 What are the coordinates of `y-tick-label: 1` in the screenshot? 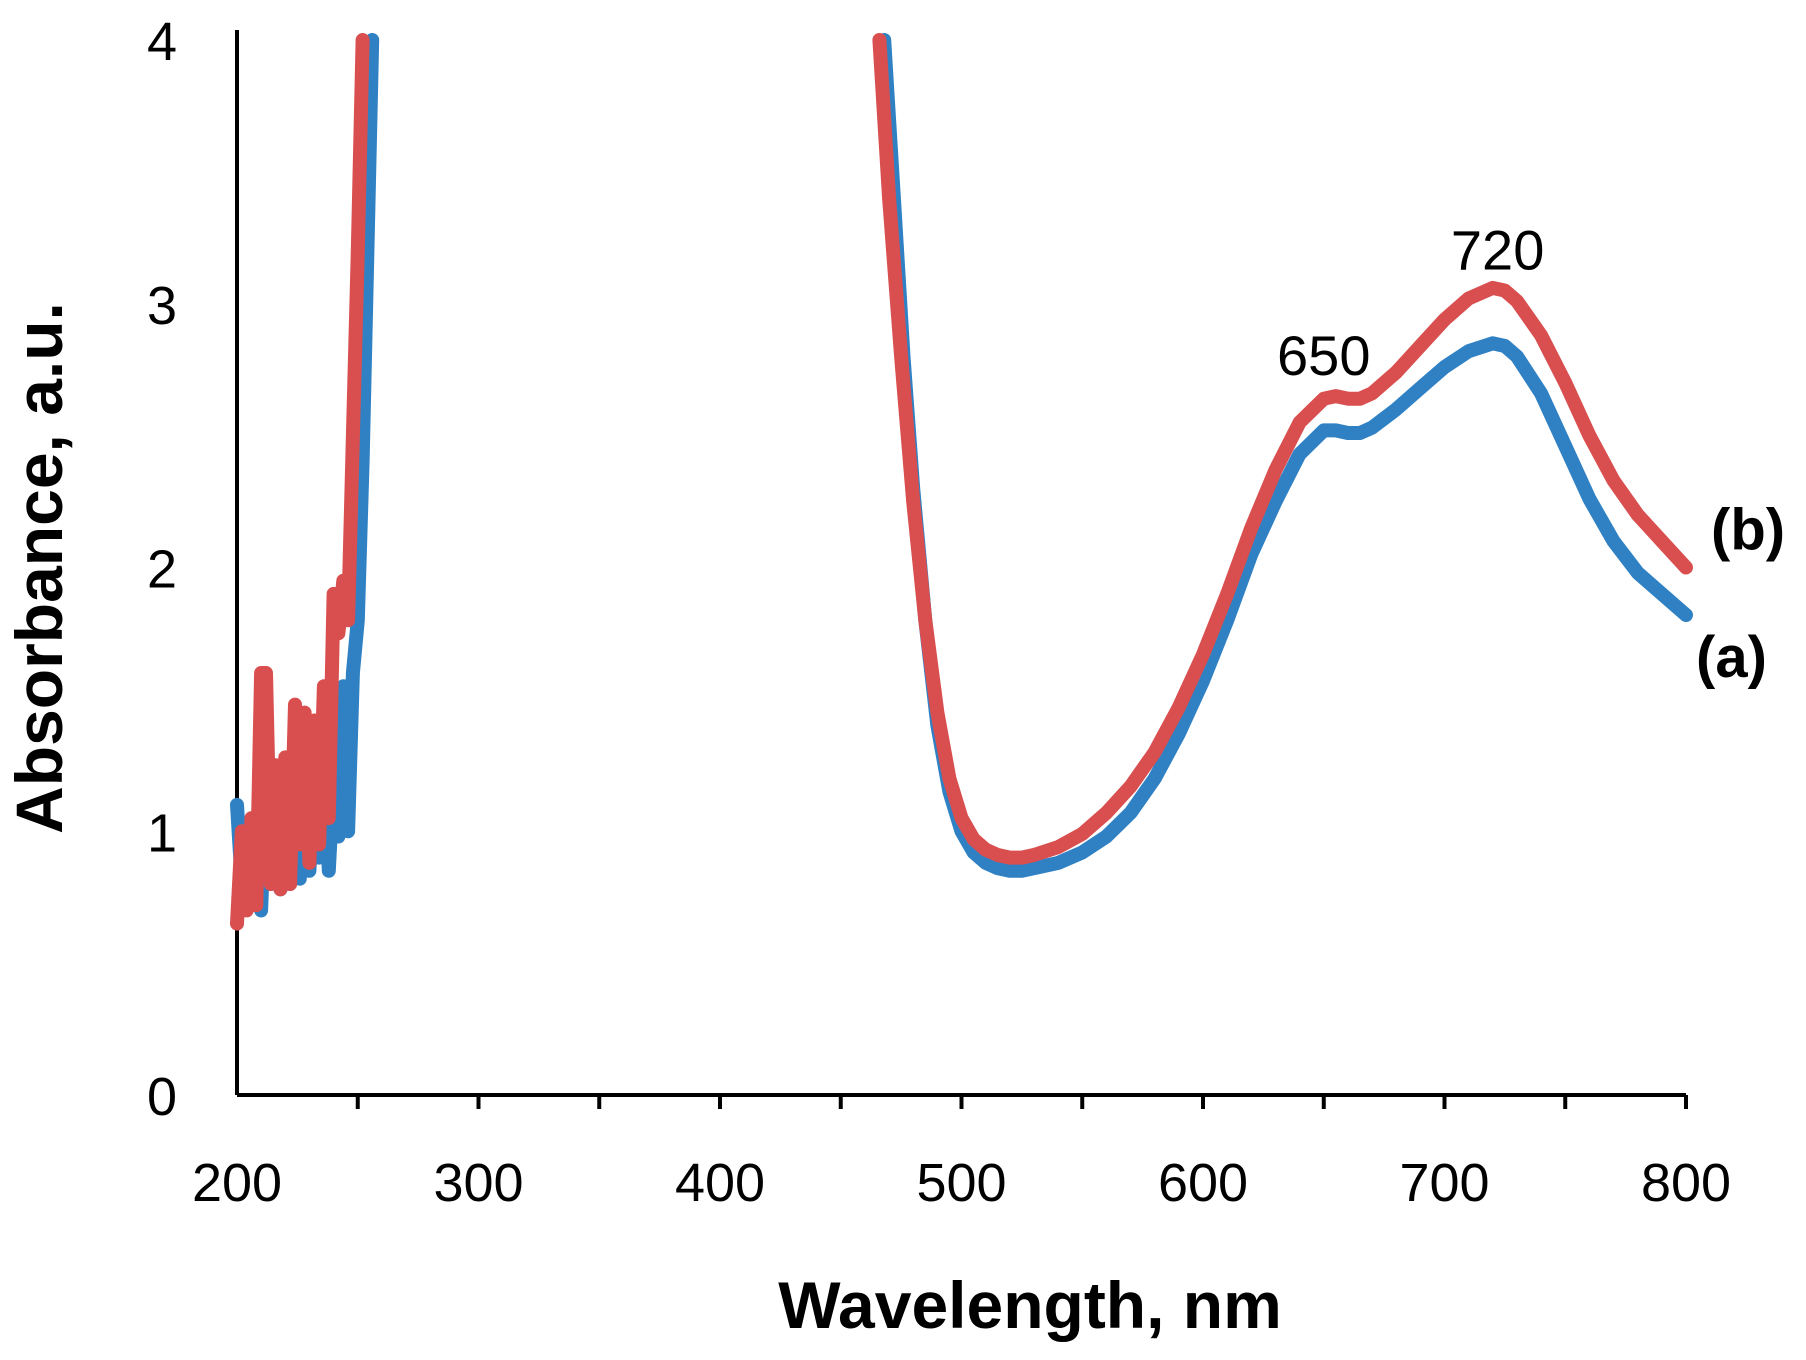 It's located at (162, 833).